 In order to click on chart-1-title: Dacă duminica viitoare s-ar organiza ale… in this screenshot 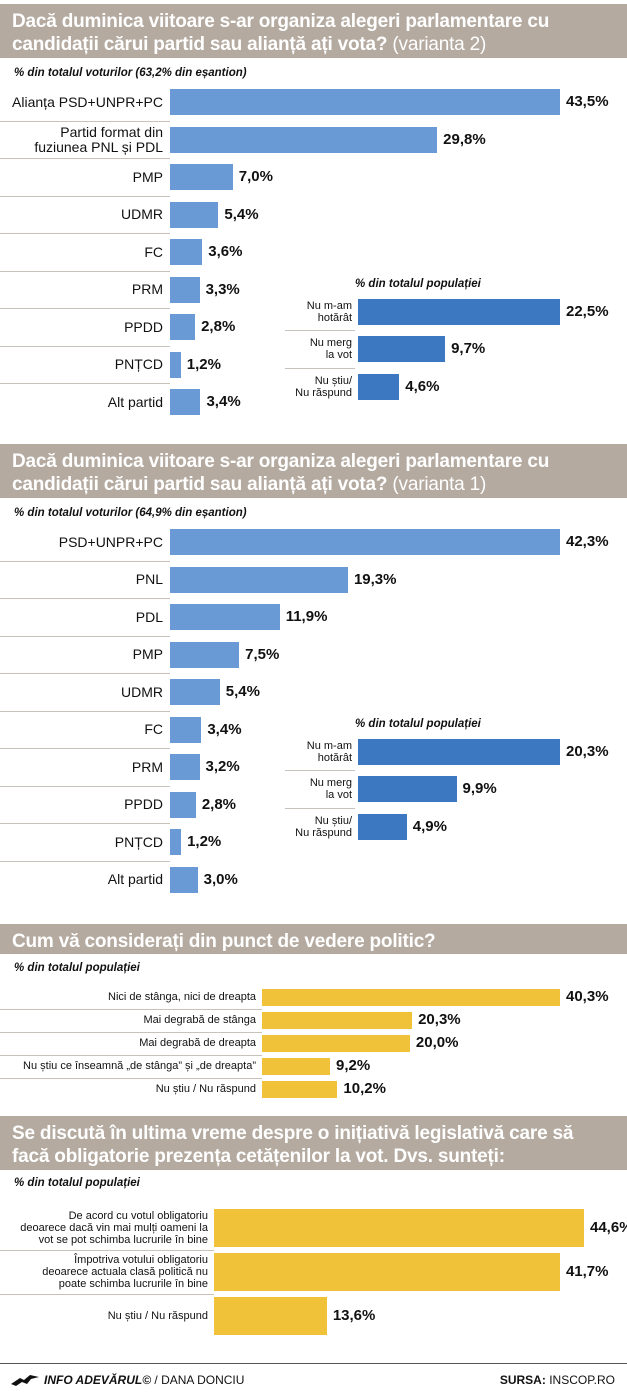, I will do `click(313, 31)`.